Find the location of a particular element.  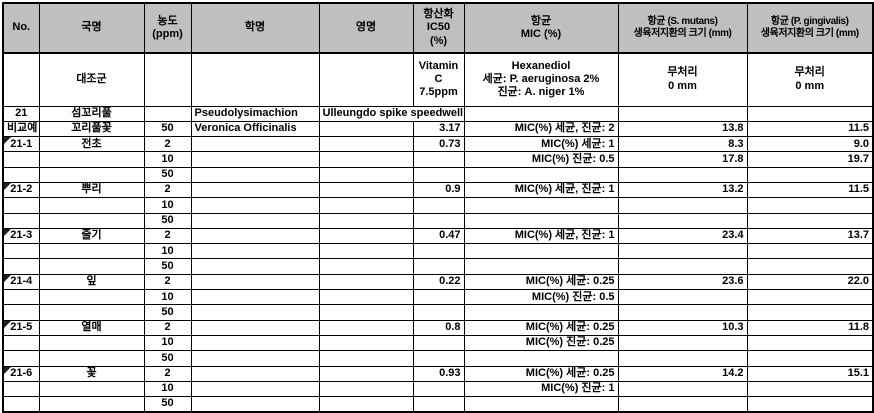

cell-pgingivalis: 19.7 is located at coordinates (810, 159).